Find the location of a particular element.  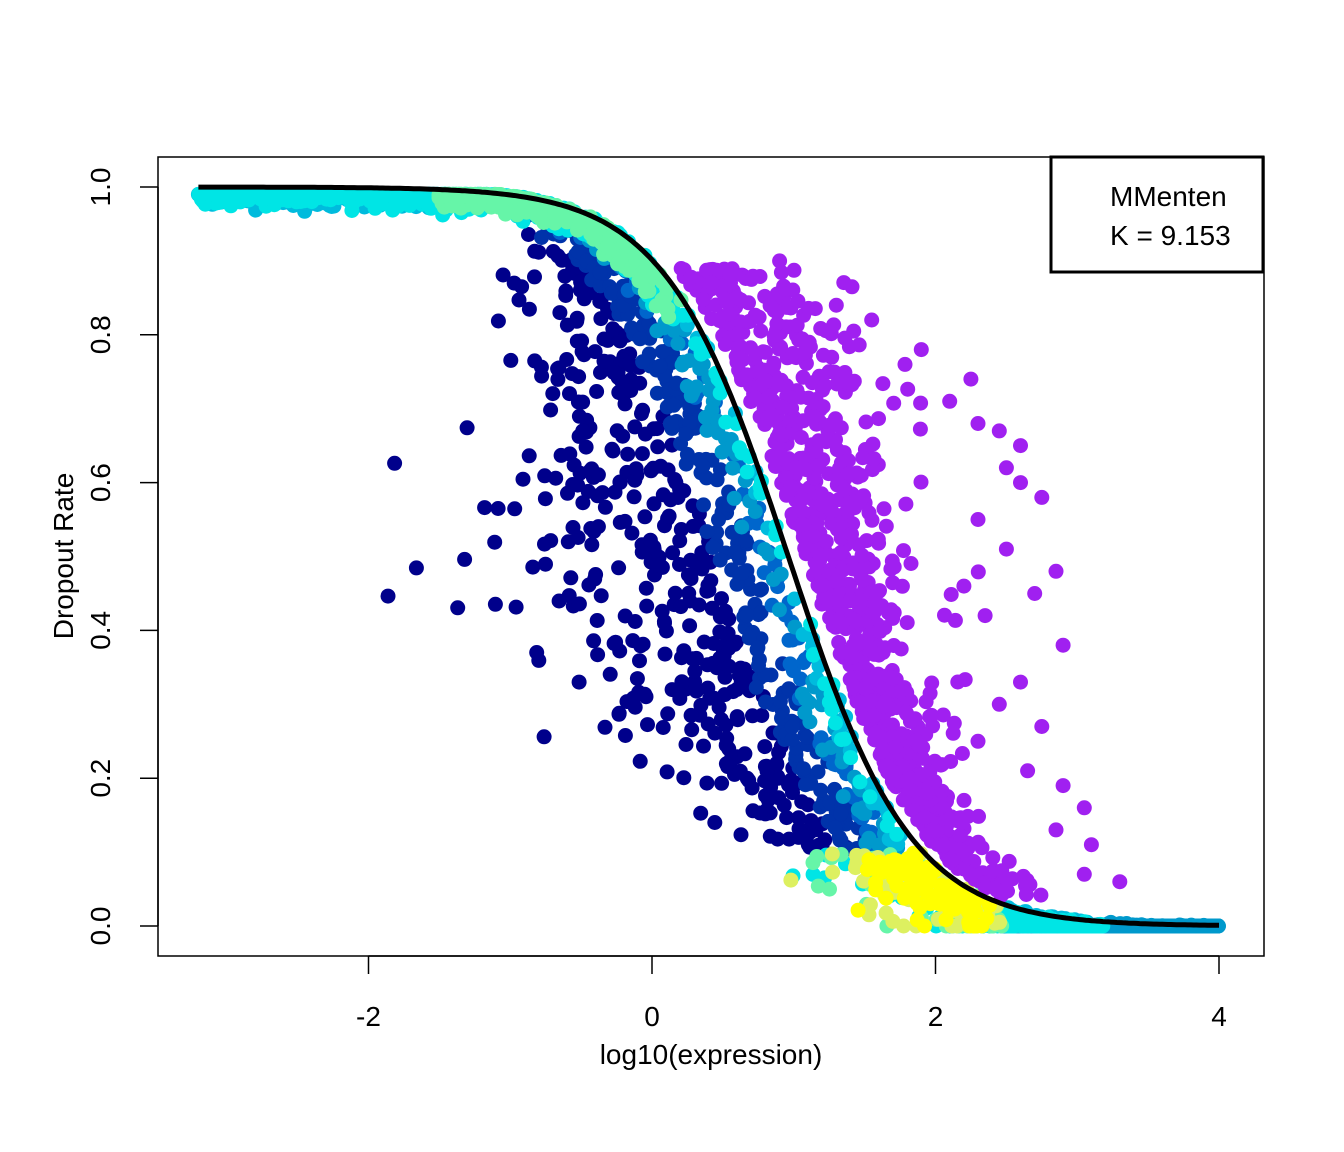

x-tick-label: -2 is located at coordinates (368, 1016).